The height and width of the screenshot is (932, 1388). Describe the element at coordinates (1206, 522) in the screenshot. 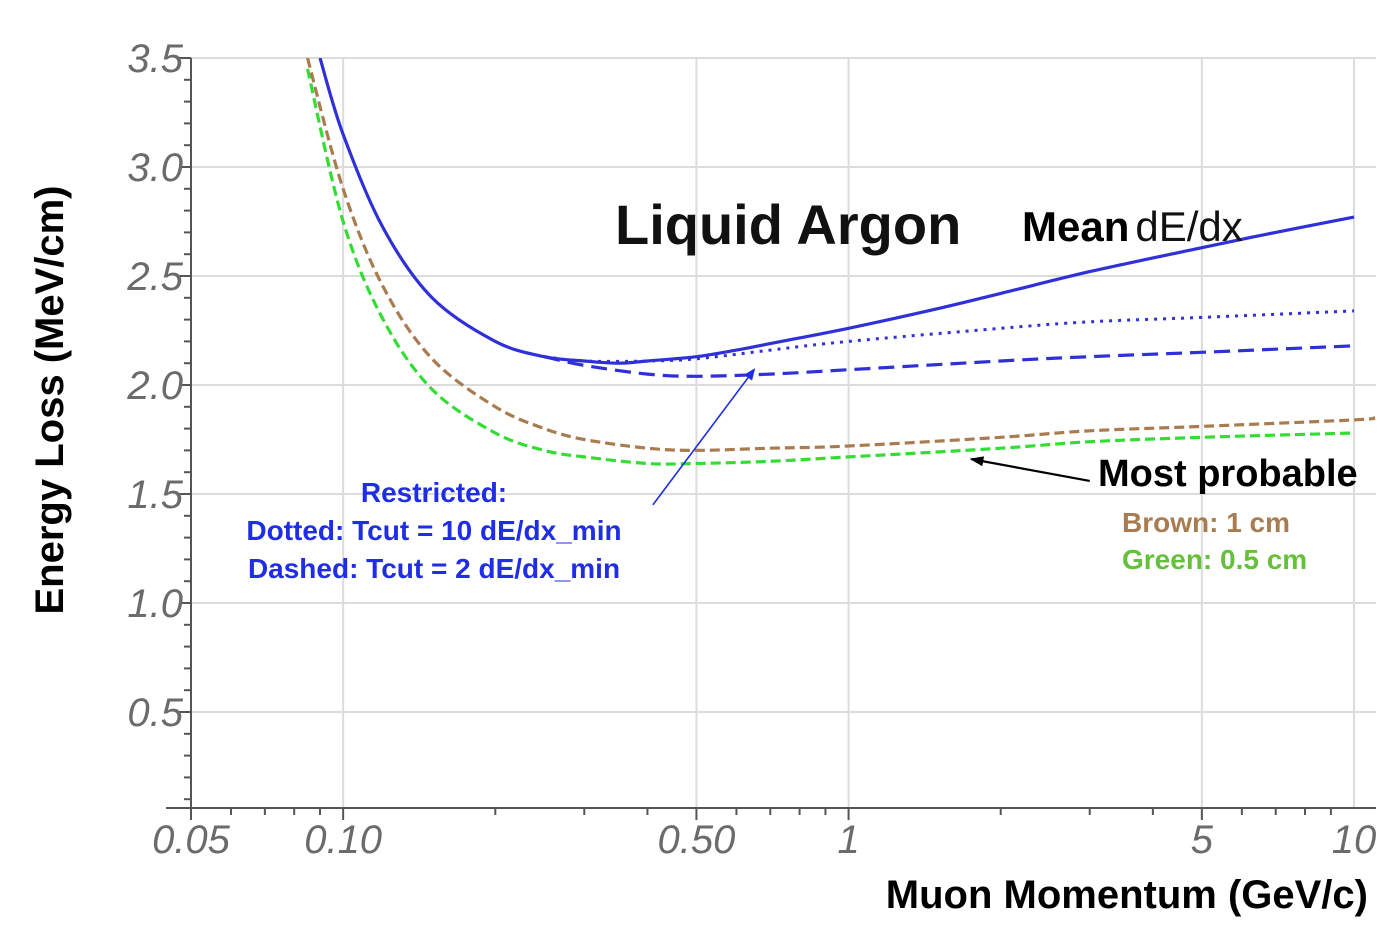

I see `brown-label: Brown: 1 cm` at that location.